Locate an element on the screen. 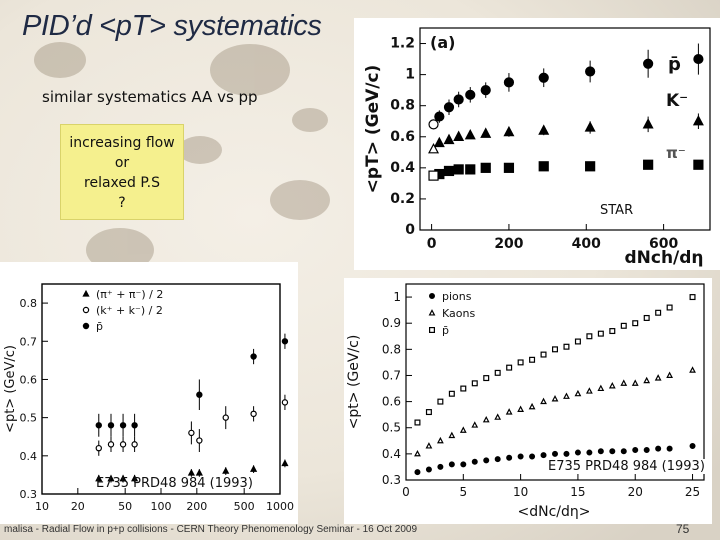  x-tick-label: 5 is located at coordinates (463, 492).